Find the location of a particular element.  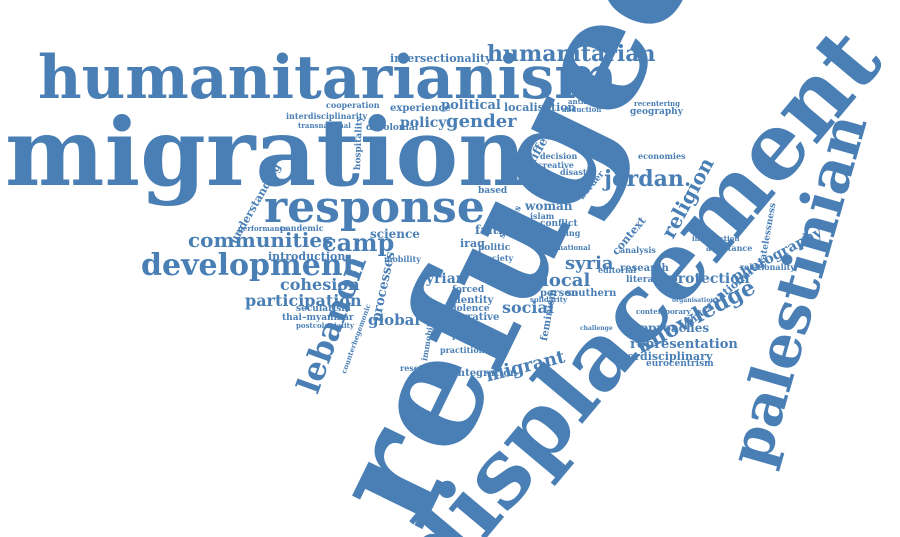

word-abduction: abduction is located at coordinates (582, 109).